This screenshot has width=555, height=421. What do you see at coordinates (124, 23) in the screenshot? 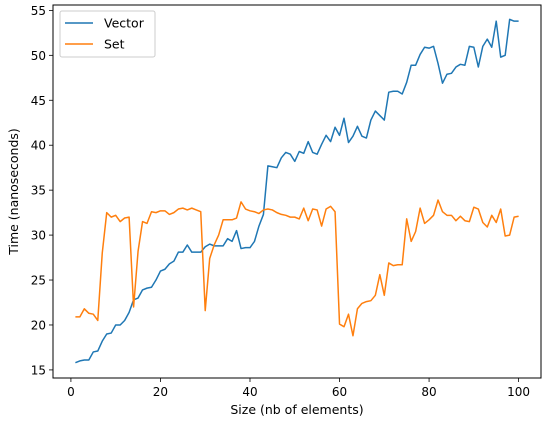
I see `legend-label-vector: Vector` at bounding box center [124, 23].